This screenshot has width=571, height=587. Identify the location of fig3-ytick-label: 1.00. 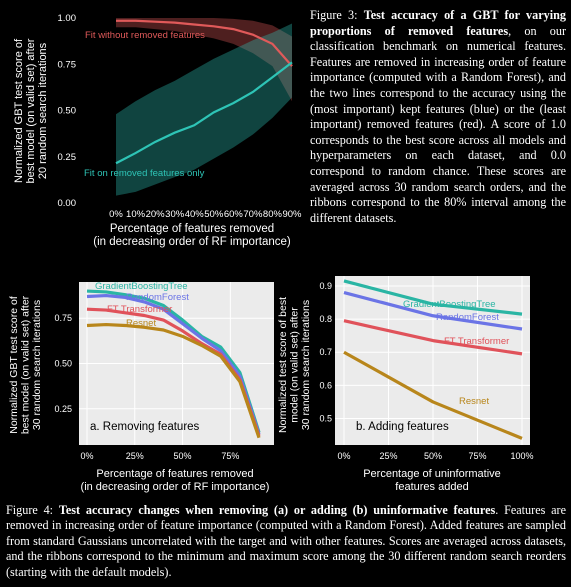
(67, 18).